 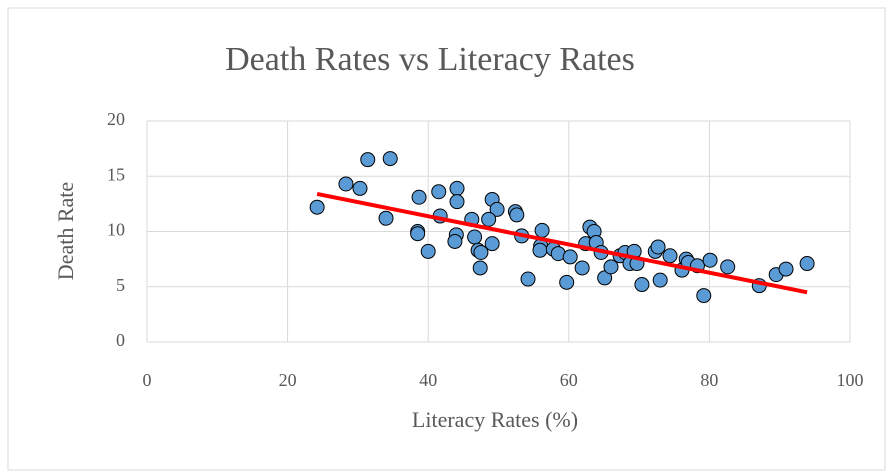 What do you see at coordinates (65, 231) in the screenshot?
I see `y-axis-label: Death Rate` at bounding box center [65, 231].